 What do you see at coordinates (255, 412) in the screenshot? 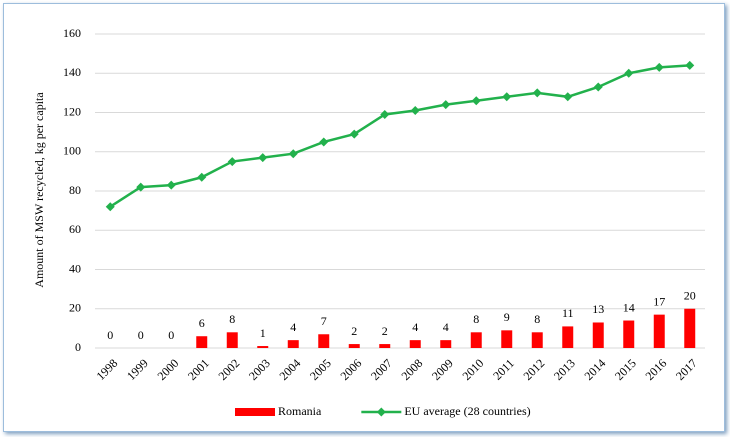
I see `legend-swatch` at bounding box center [255, 412].